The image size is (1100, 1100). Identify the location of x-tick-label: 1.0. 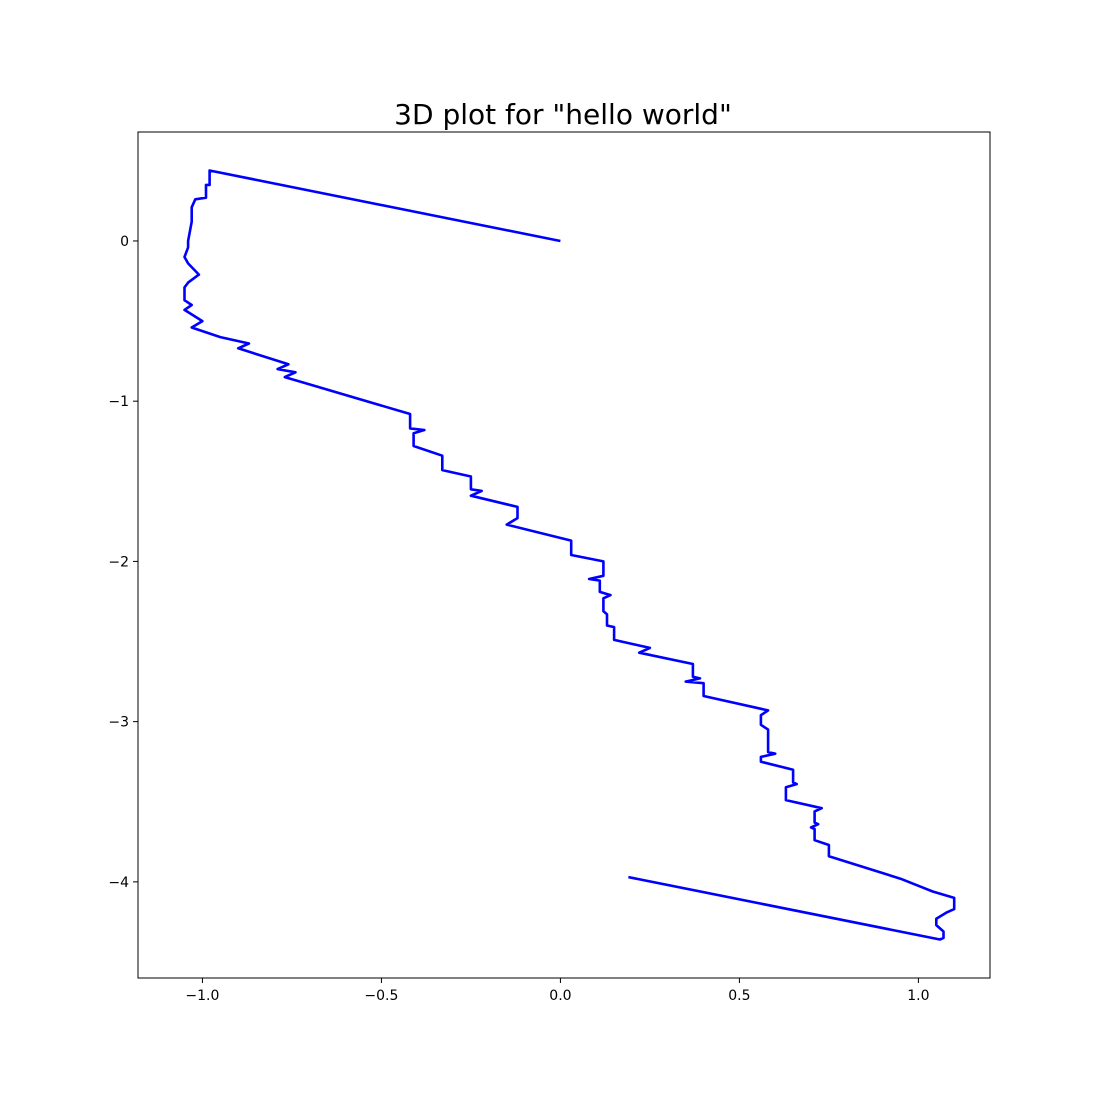
(918, 996).